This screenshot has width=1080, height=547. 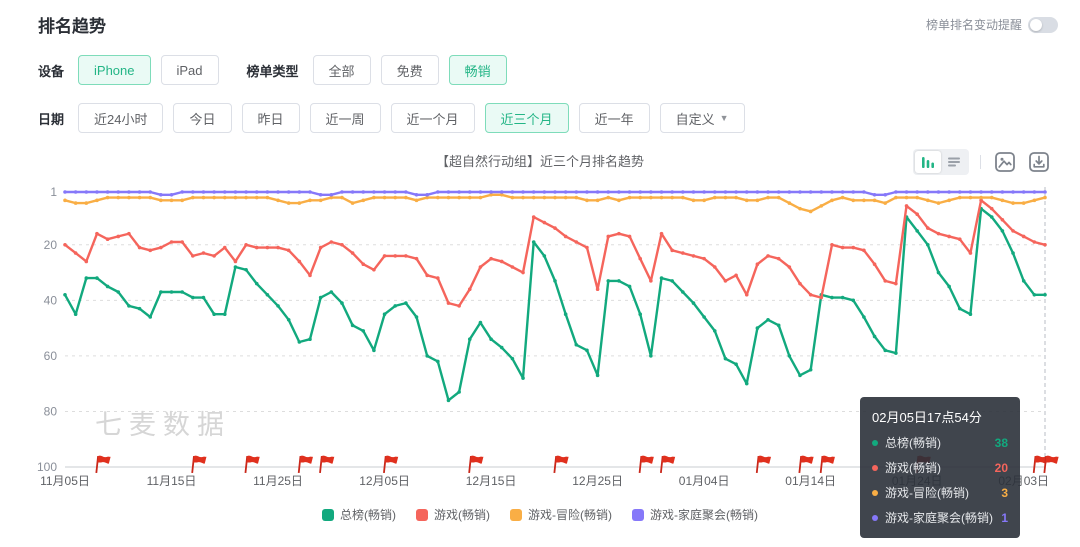 I want to click on date-option-近三个月: 近三个月, so click(x=526, y=118).